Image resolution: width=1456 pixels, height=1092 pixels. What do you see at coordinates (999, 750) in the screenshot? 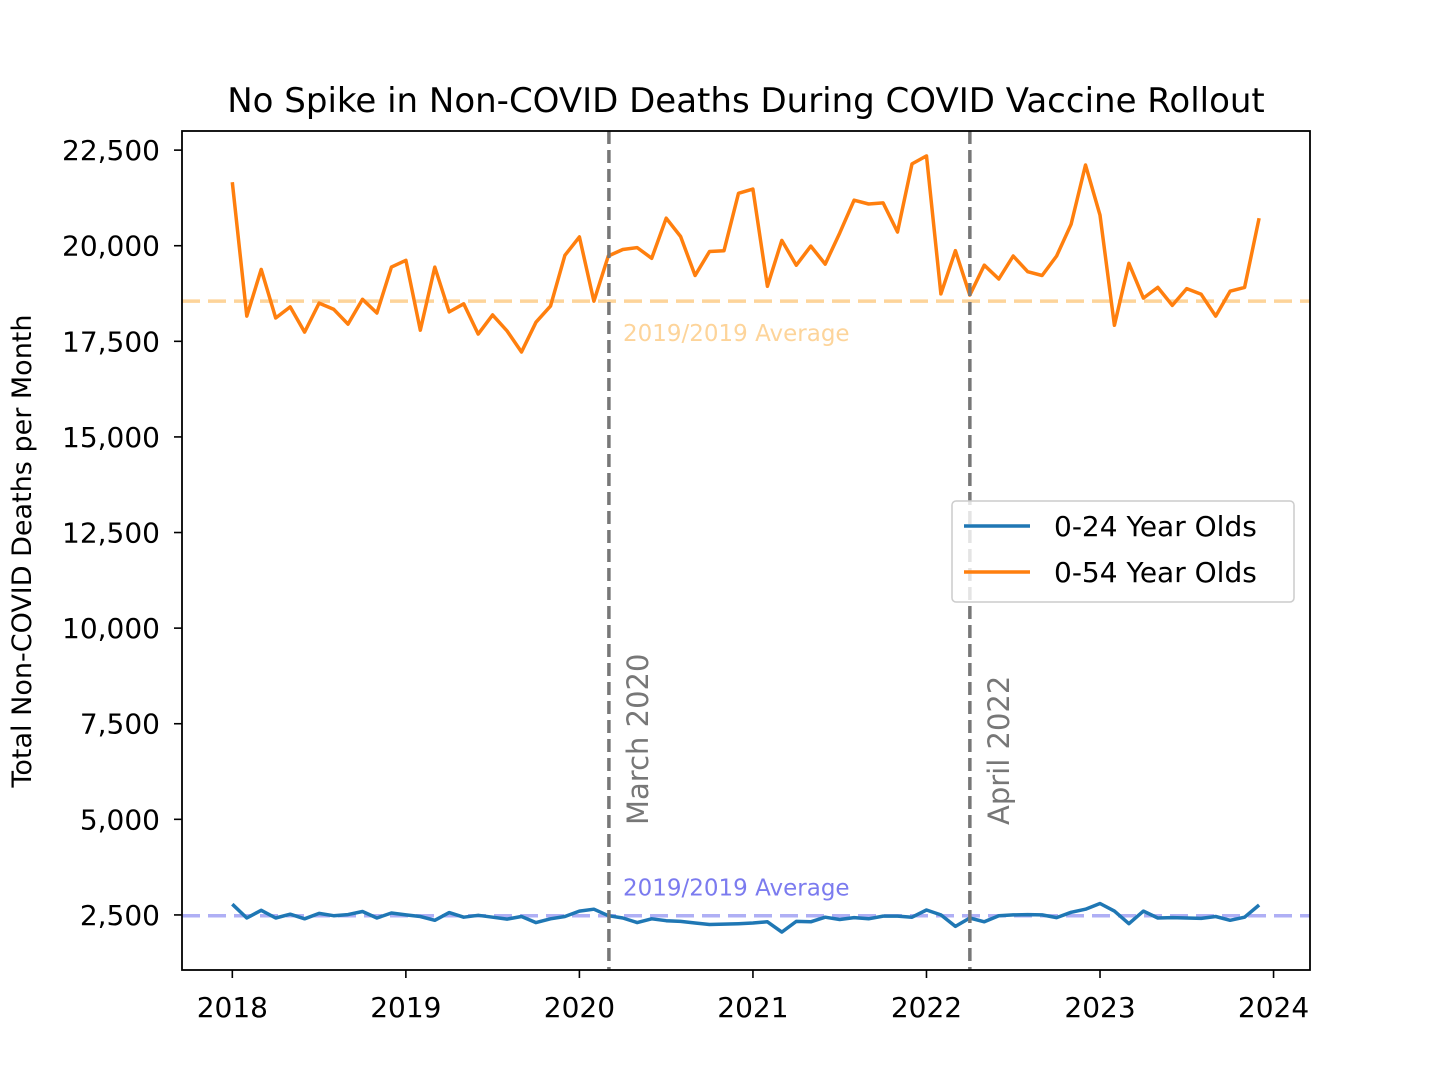
I see `event-label: April 2022` at bounding box center [999, 750].